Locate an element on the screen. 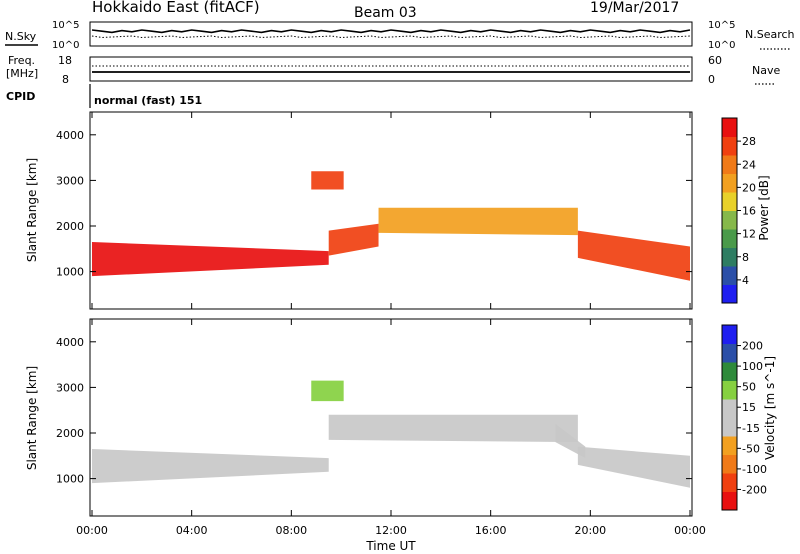 The width and height of the screenshot is (800, 554). power-colorbar-tick-label-4: 12 is located at coordinates (749, 234).